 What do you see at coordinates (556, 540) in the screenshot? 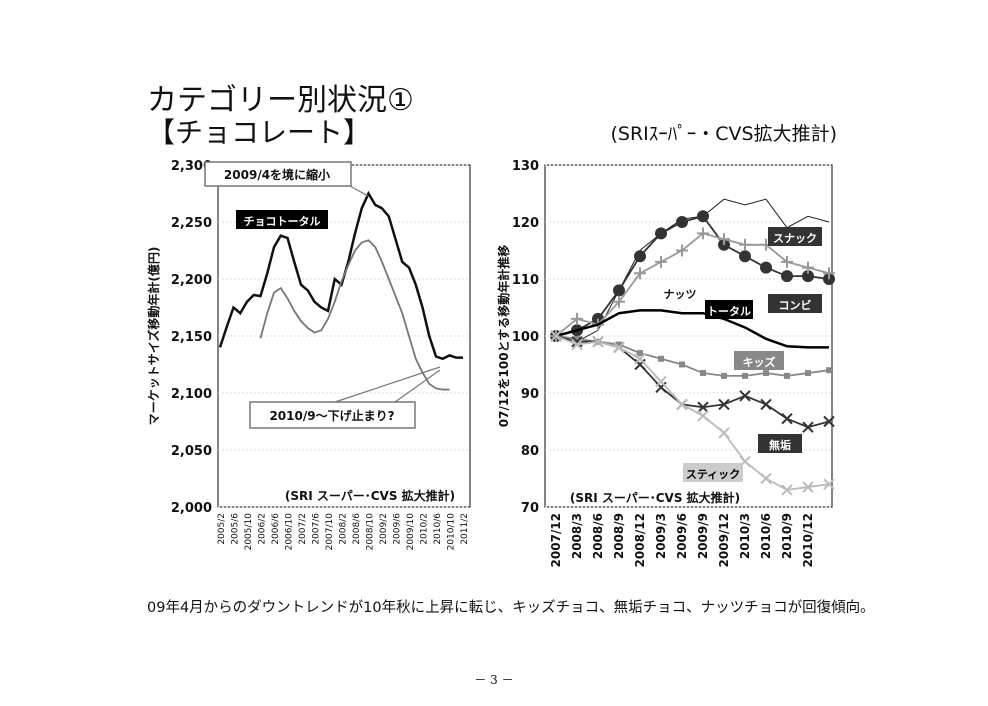
I see `x-tick-label: 2007/12` at bounding box center [556, 540].